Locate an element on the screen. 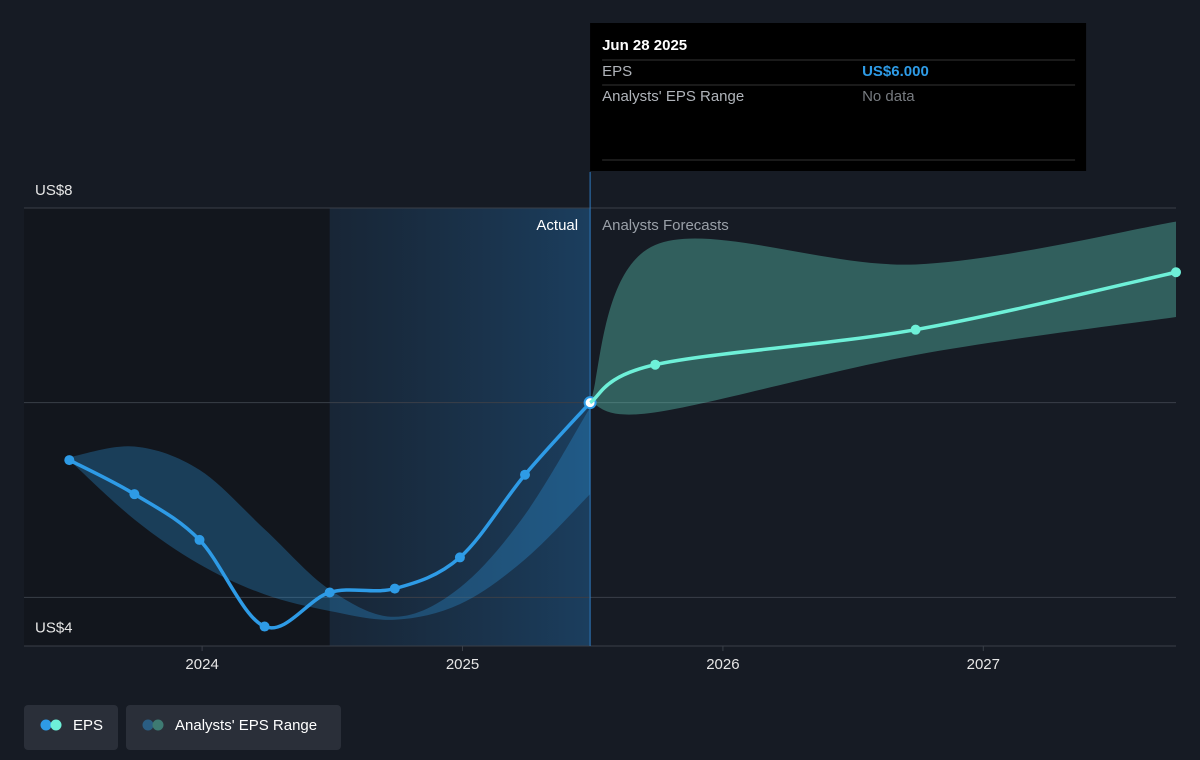 This screenshot has width=1200, height=760. y-tick-label: US$4 is located at coordinates (54, 627).